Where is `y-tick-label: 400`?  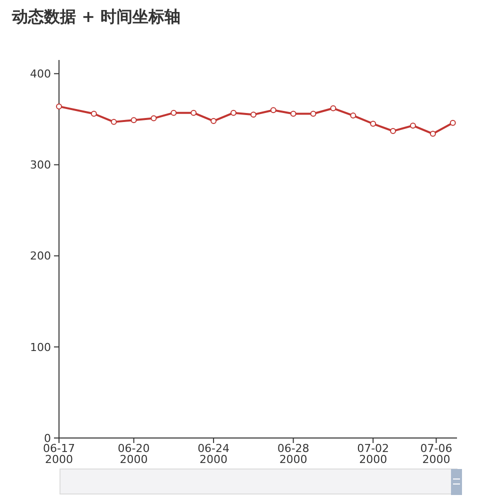
y-tick-label: 400 is located at coordinates (40, 74).